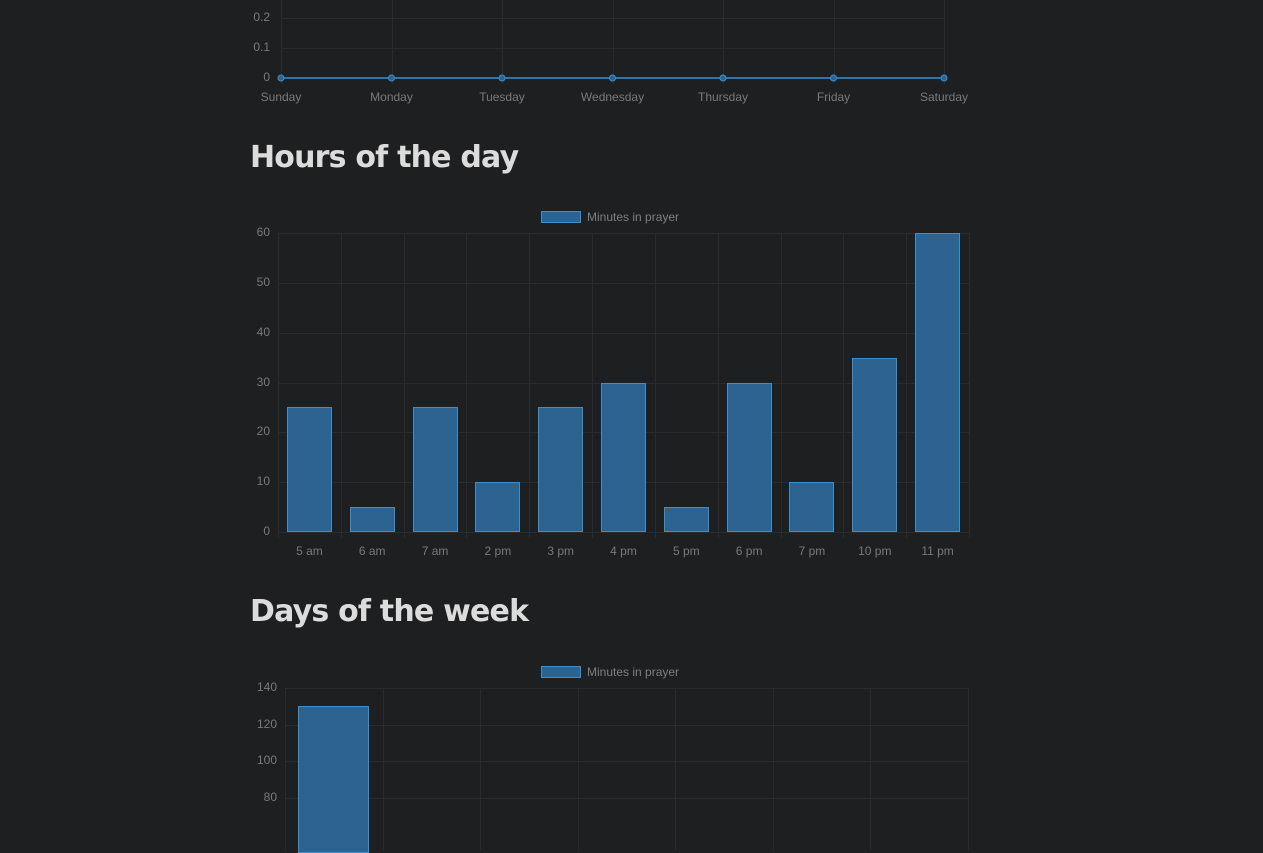 This screenshot has width=1263, height=853. I want to click on x-tick-label: 11 pm, so click(937, 551).